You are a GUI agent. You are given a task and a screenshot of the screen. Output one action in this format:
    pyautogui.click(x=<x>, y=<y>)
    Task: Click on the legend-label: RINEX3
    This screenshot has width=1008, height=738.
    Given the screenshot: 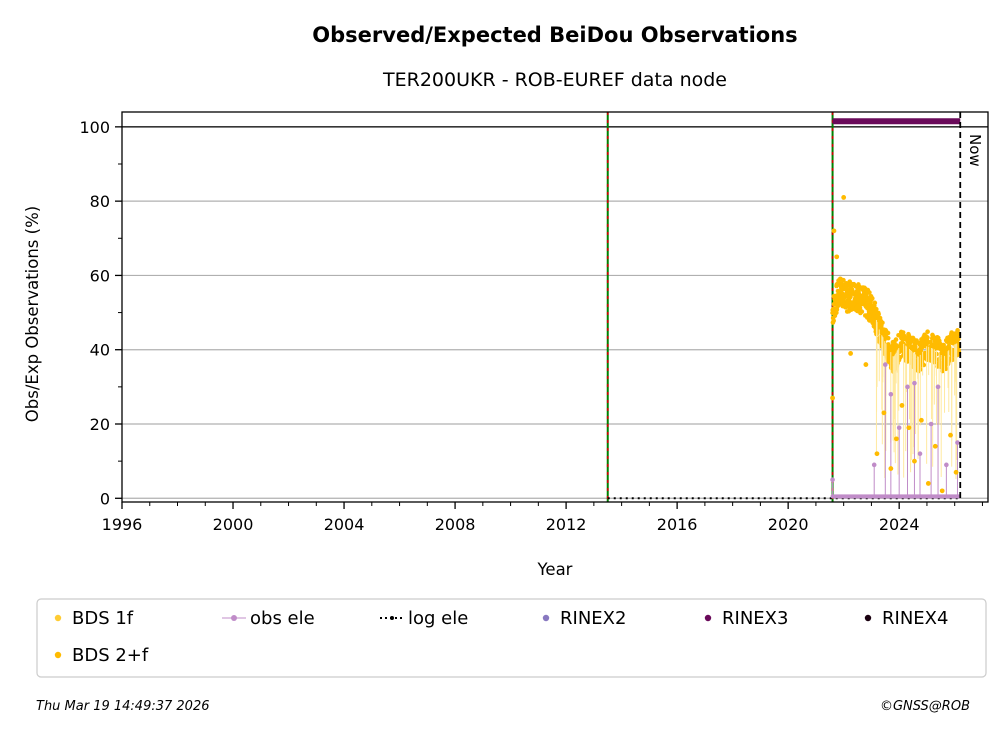 What is the action you would take?
    pyautogui.click(x=755, y=618)
    